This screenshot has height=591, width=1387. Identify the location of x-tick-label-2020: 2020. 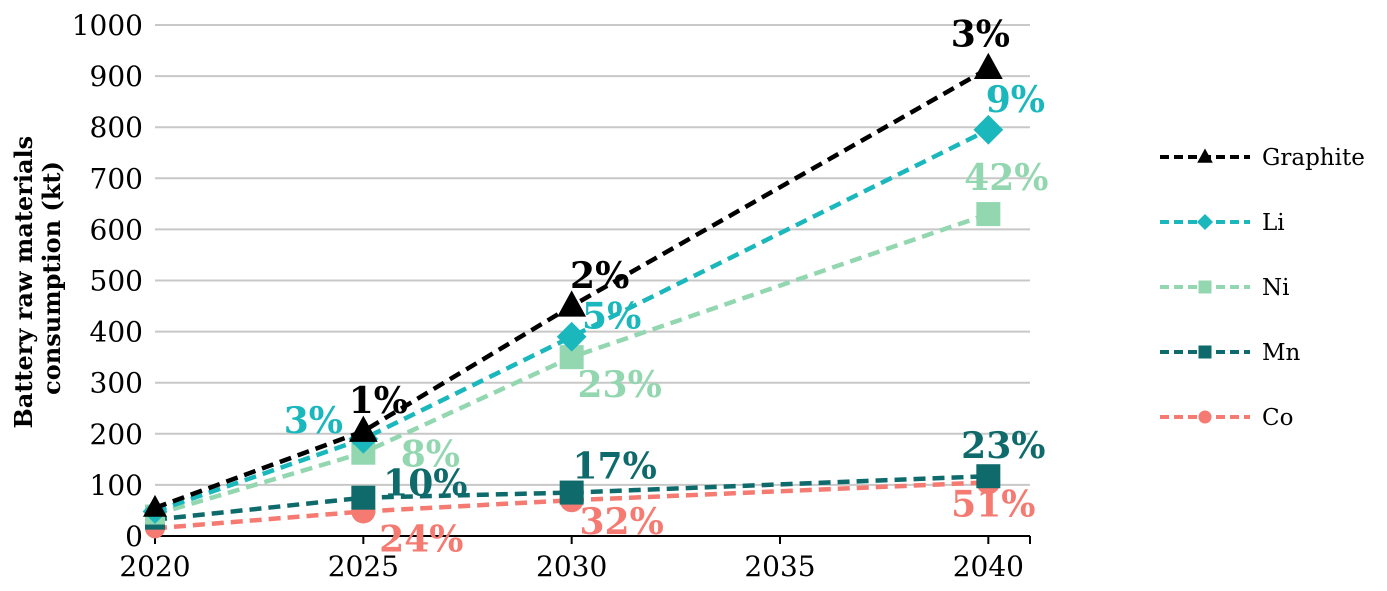
(154, 566).